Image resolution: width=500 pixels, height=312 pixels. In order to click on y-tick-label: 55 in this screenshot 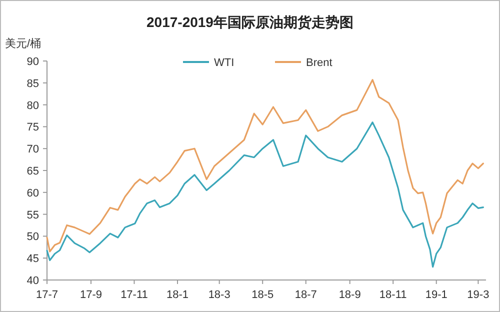, I will do `click(32, 215)`.